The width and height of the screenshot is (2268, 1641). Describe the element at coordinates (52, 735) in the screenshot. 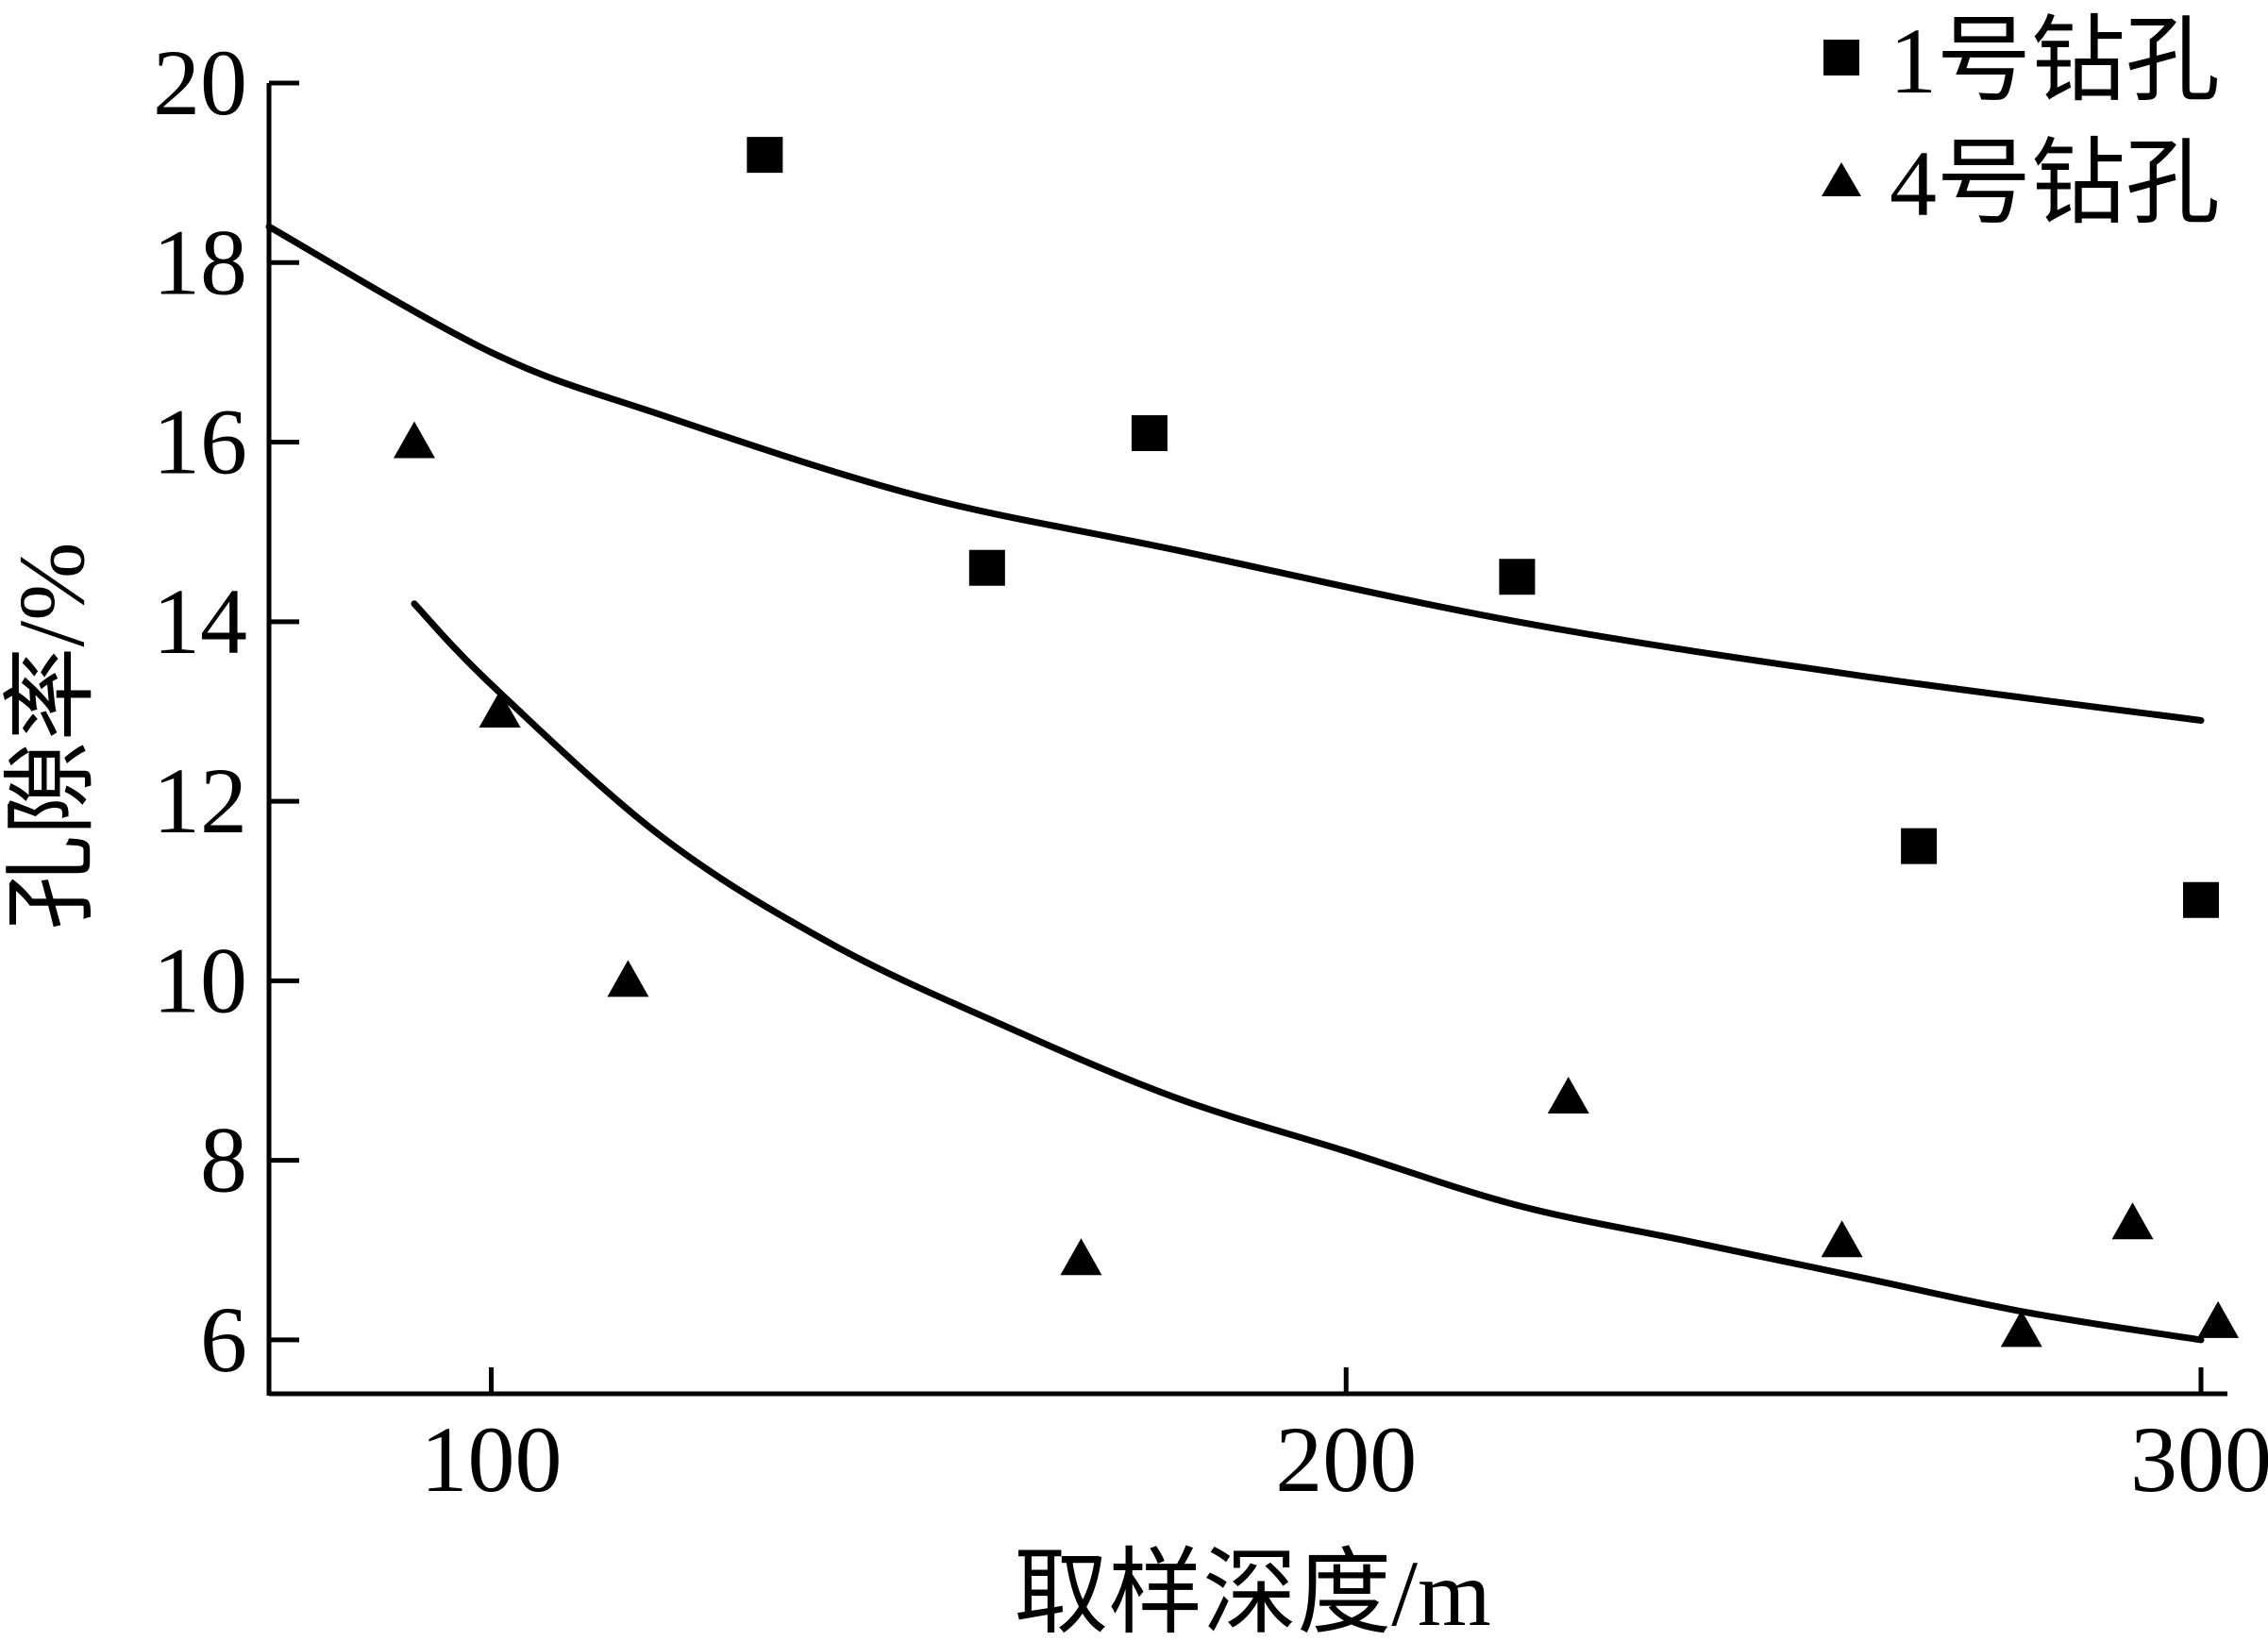

I see `y-axis-label: 孔隙率/%` at that location.